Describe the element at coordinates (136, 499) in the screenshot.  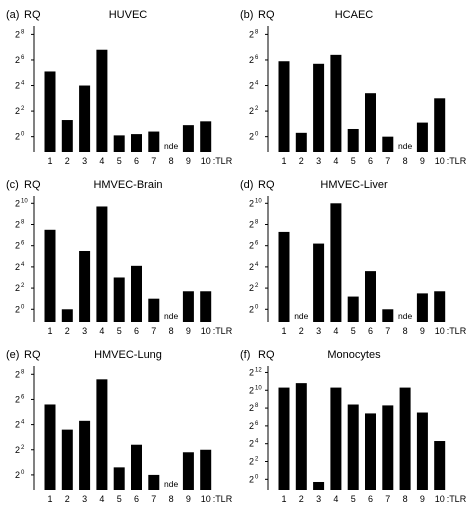
I see `x-tick-label: 6` at that location.